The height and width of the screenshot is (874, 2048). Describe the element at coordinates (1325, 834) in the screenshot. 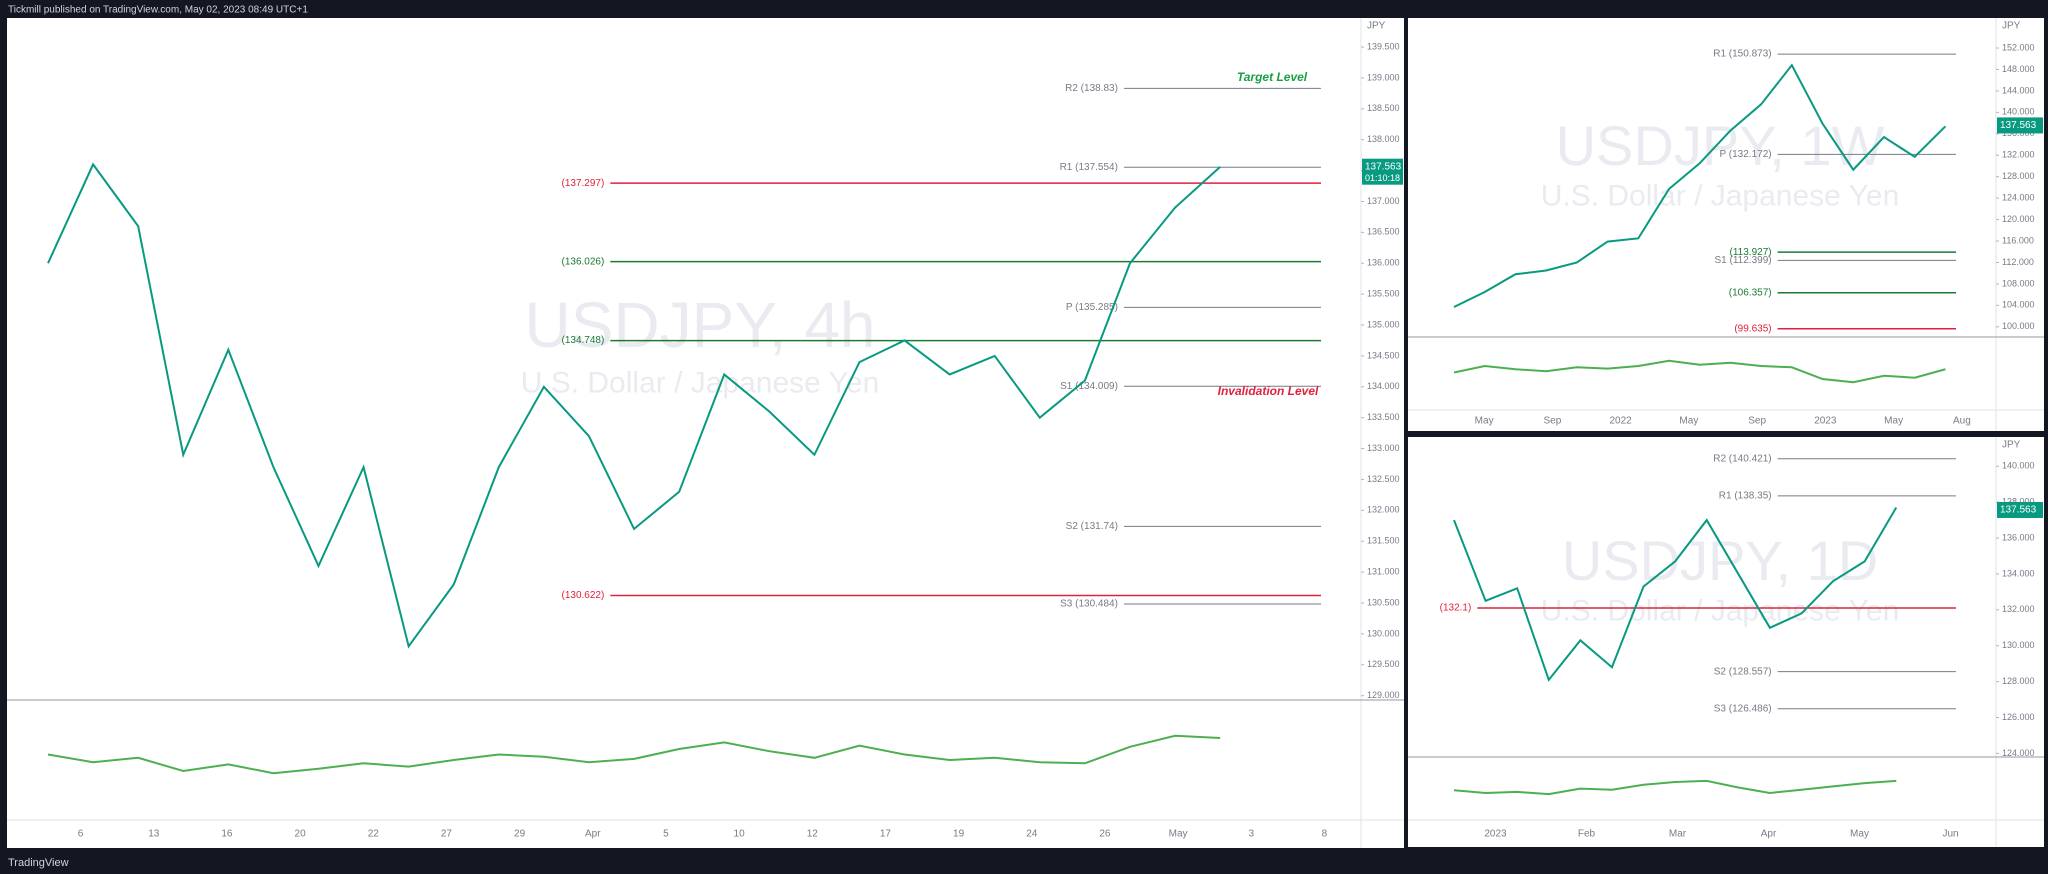

I see `x-tick-label: 8` at that location.